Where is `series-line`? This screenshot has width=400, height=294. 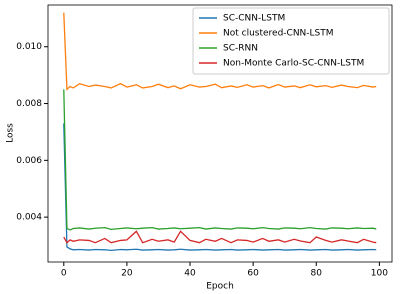 series-line is located at coordinates (220, 237).